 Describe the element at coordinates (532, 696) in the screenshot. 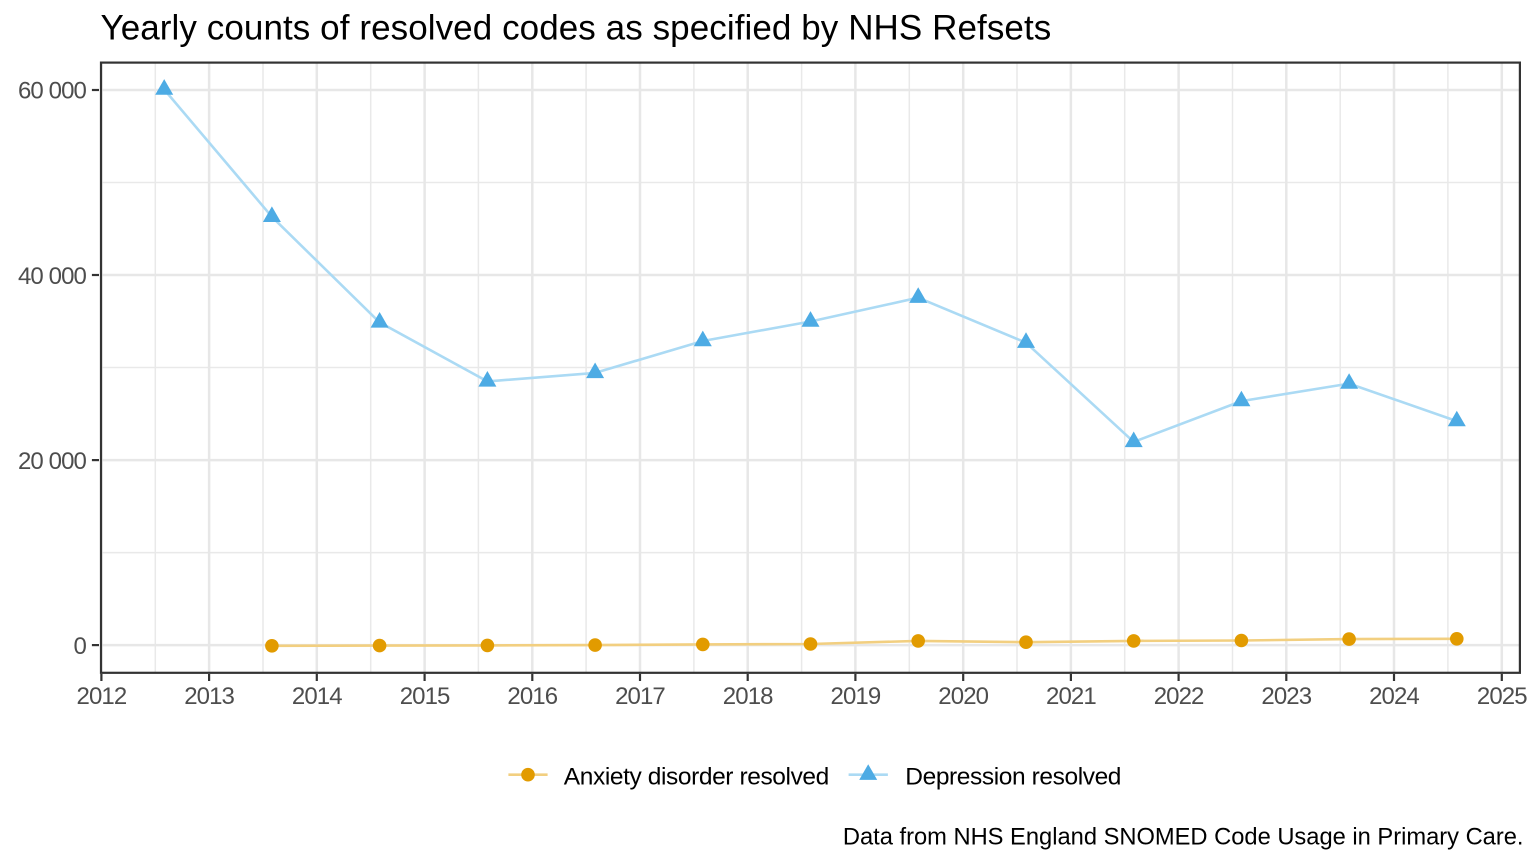

I see `svg-text: 2016` at that location.